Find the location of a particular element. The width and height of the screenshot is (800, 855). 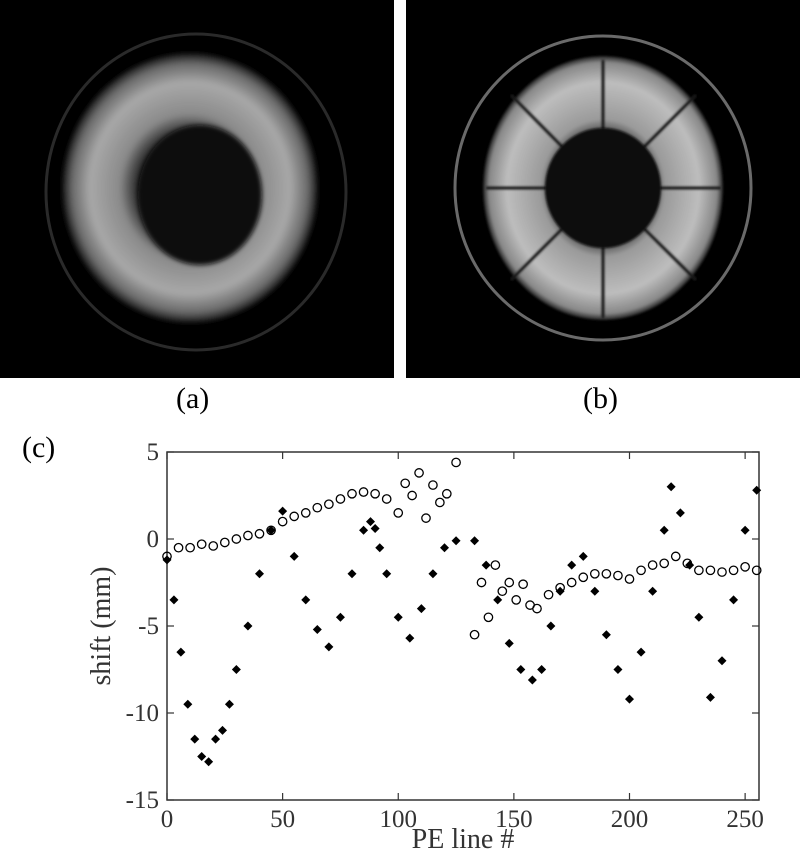

y-tick-label: -5 is located at coordinates (148, 626).